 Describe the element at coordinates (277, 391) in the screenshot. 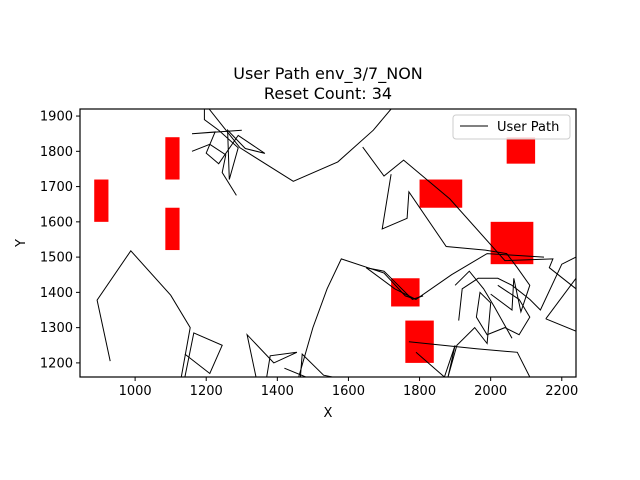

I see `x-tick-label-1400: 1400` at that location.